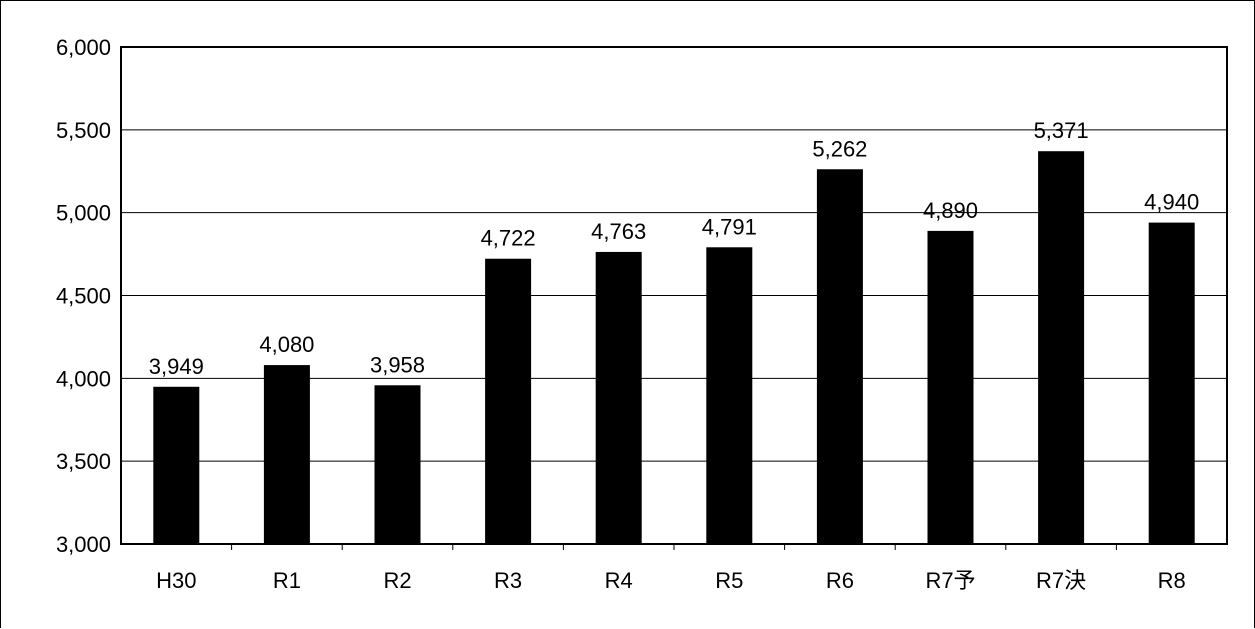  Describe the element at coordinates (397, 364) in the screenshot. I see `data-label: 3,958` at that location.